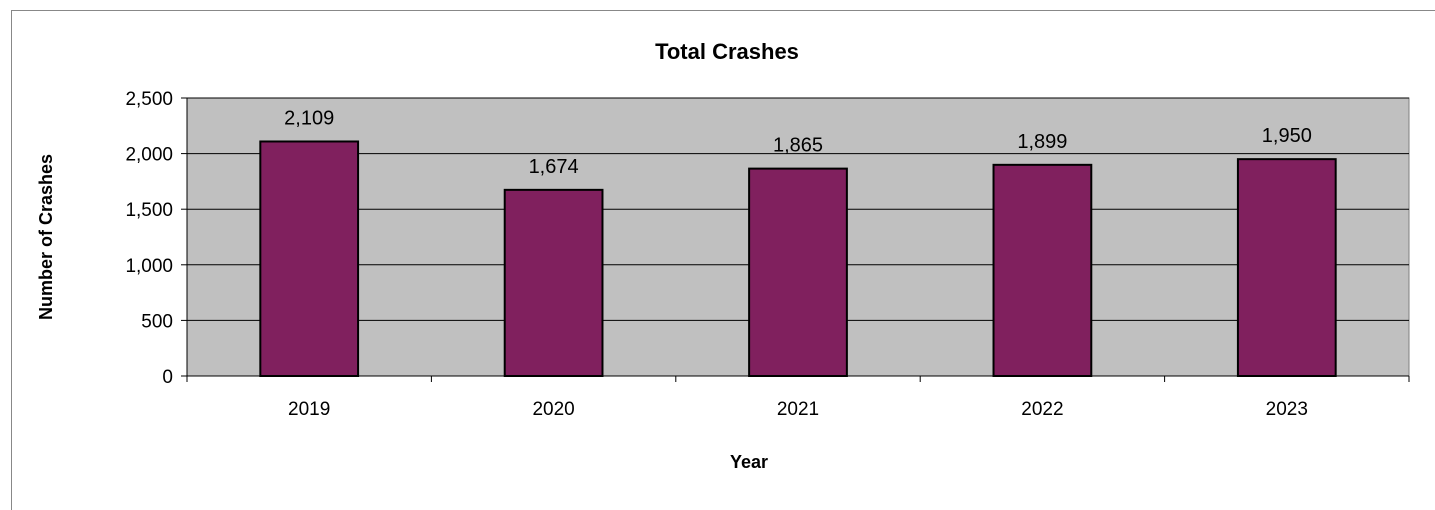 The height and width of the screenshot is (510, 1435). I want to click on bar-2021, so click(798, 272).